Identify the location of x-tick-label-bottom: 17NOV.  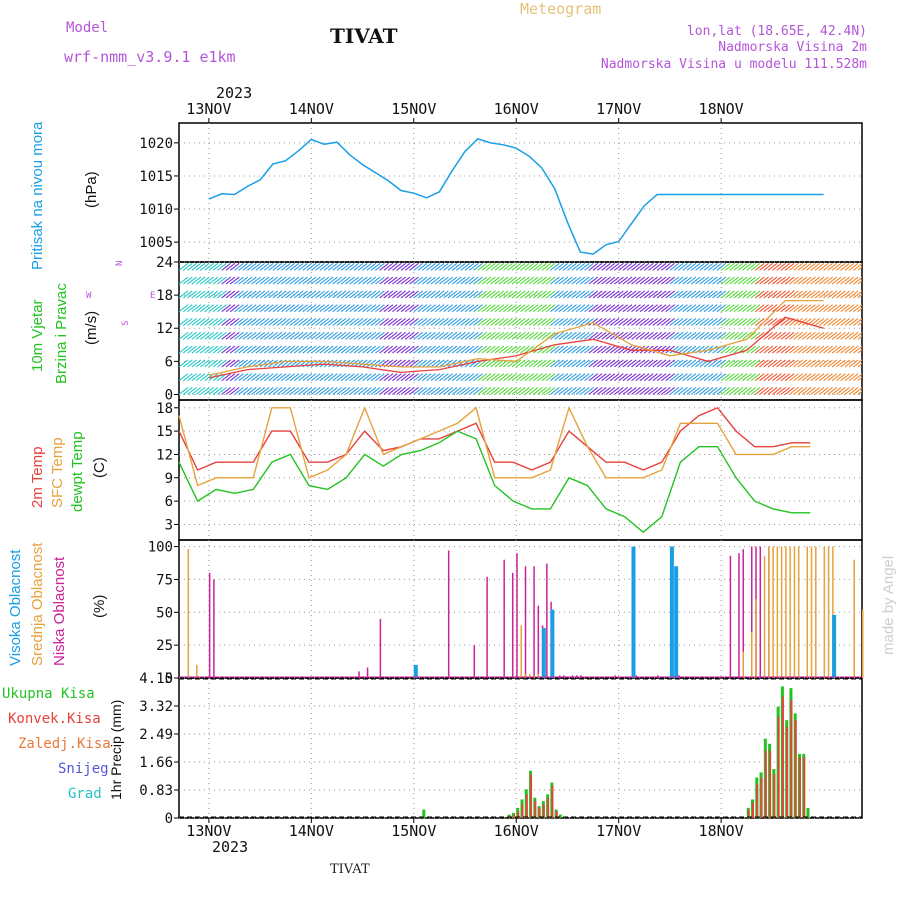
(618, 831).